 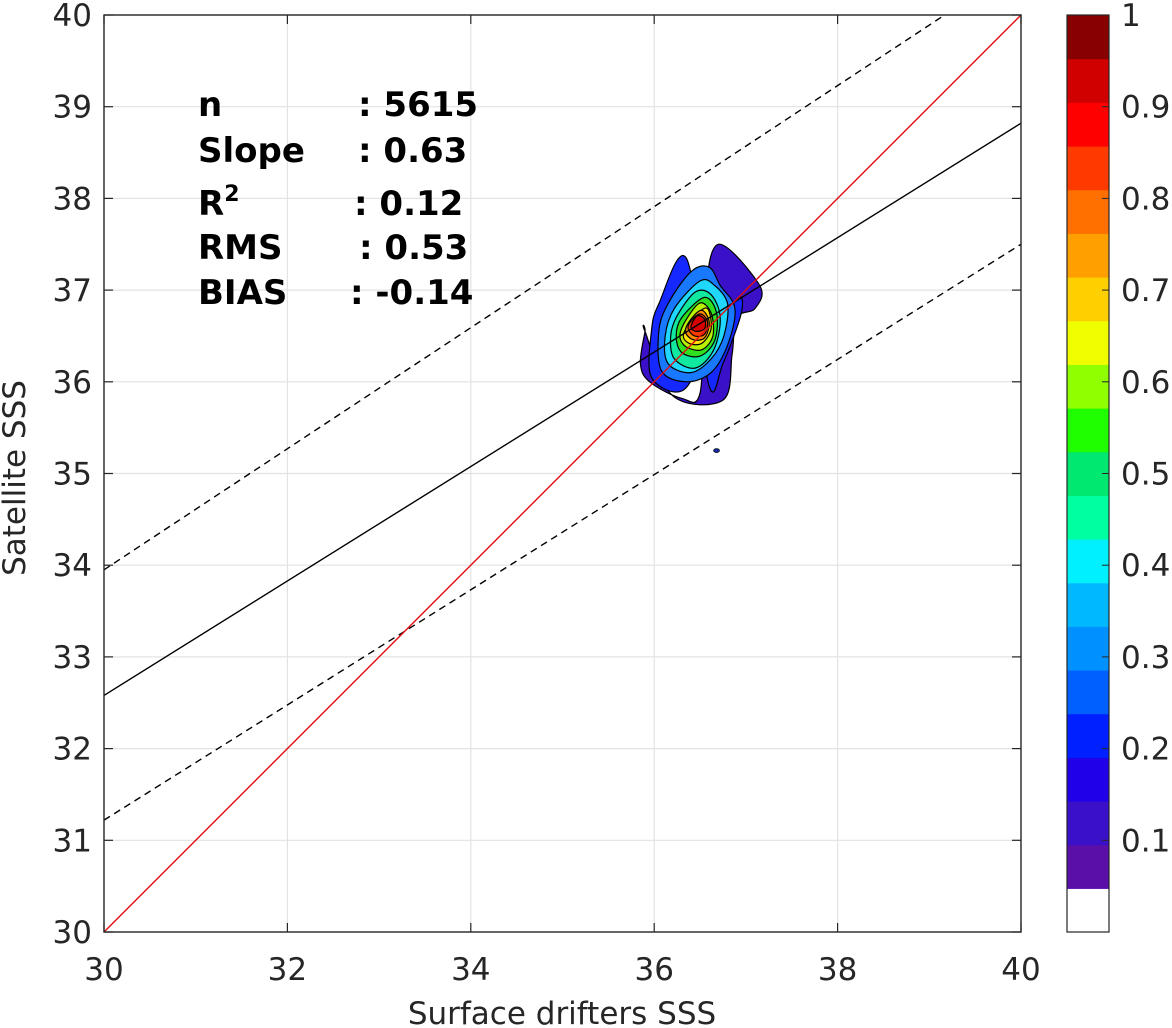 What do you see at coordinates (653, 970) in the screenshot?
I see `x-tick-label: 36` at bounding box center [653, 970].